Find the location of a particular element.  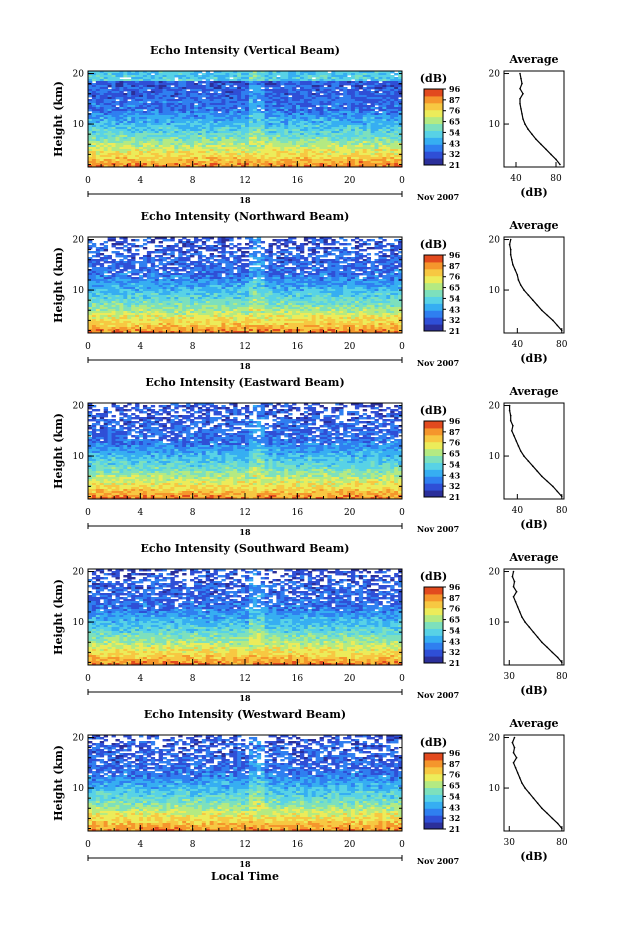

date-suffix: Nov 2007 is located at coordinates (438, 197).